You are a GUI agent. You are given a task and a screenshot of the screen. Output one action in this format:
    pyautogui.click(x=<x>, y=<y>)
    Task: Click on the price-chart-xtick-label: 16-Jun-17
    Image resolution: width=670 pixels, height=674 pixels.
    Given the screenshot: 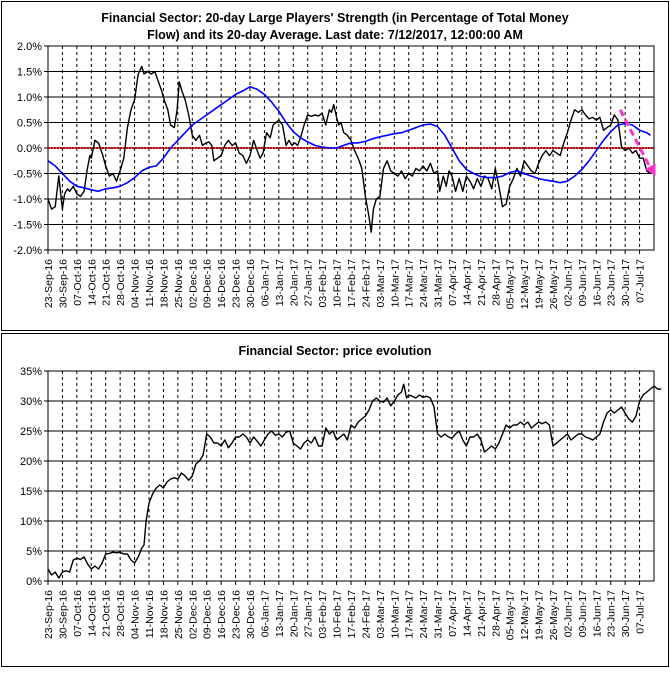 What is the action you would take?
    pyautogui.click(x=597, y=613)
    